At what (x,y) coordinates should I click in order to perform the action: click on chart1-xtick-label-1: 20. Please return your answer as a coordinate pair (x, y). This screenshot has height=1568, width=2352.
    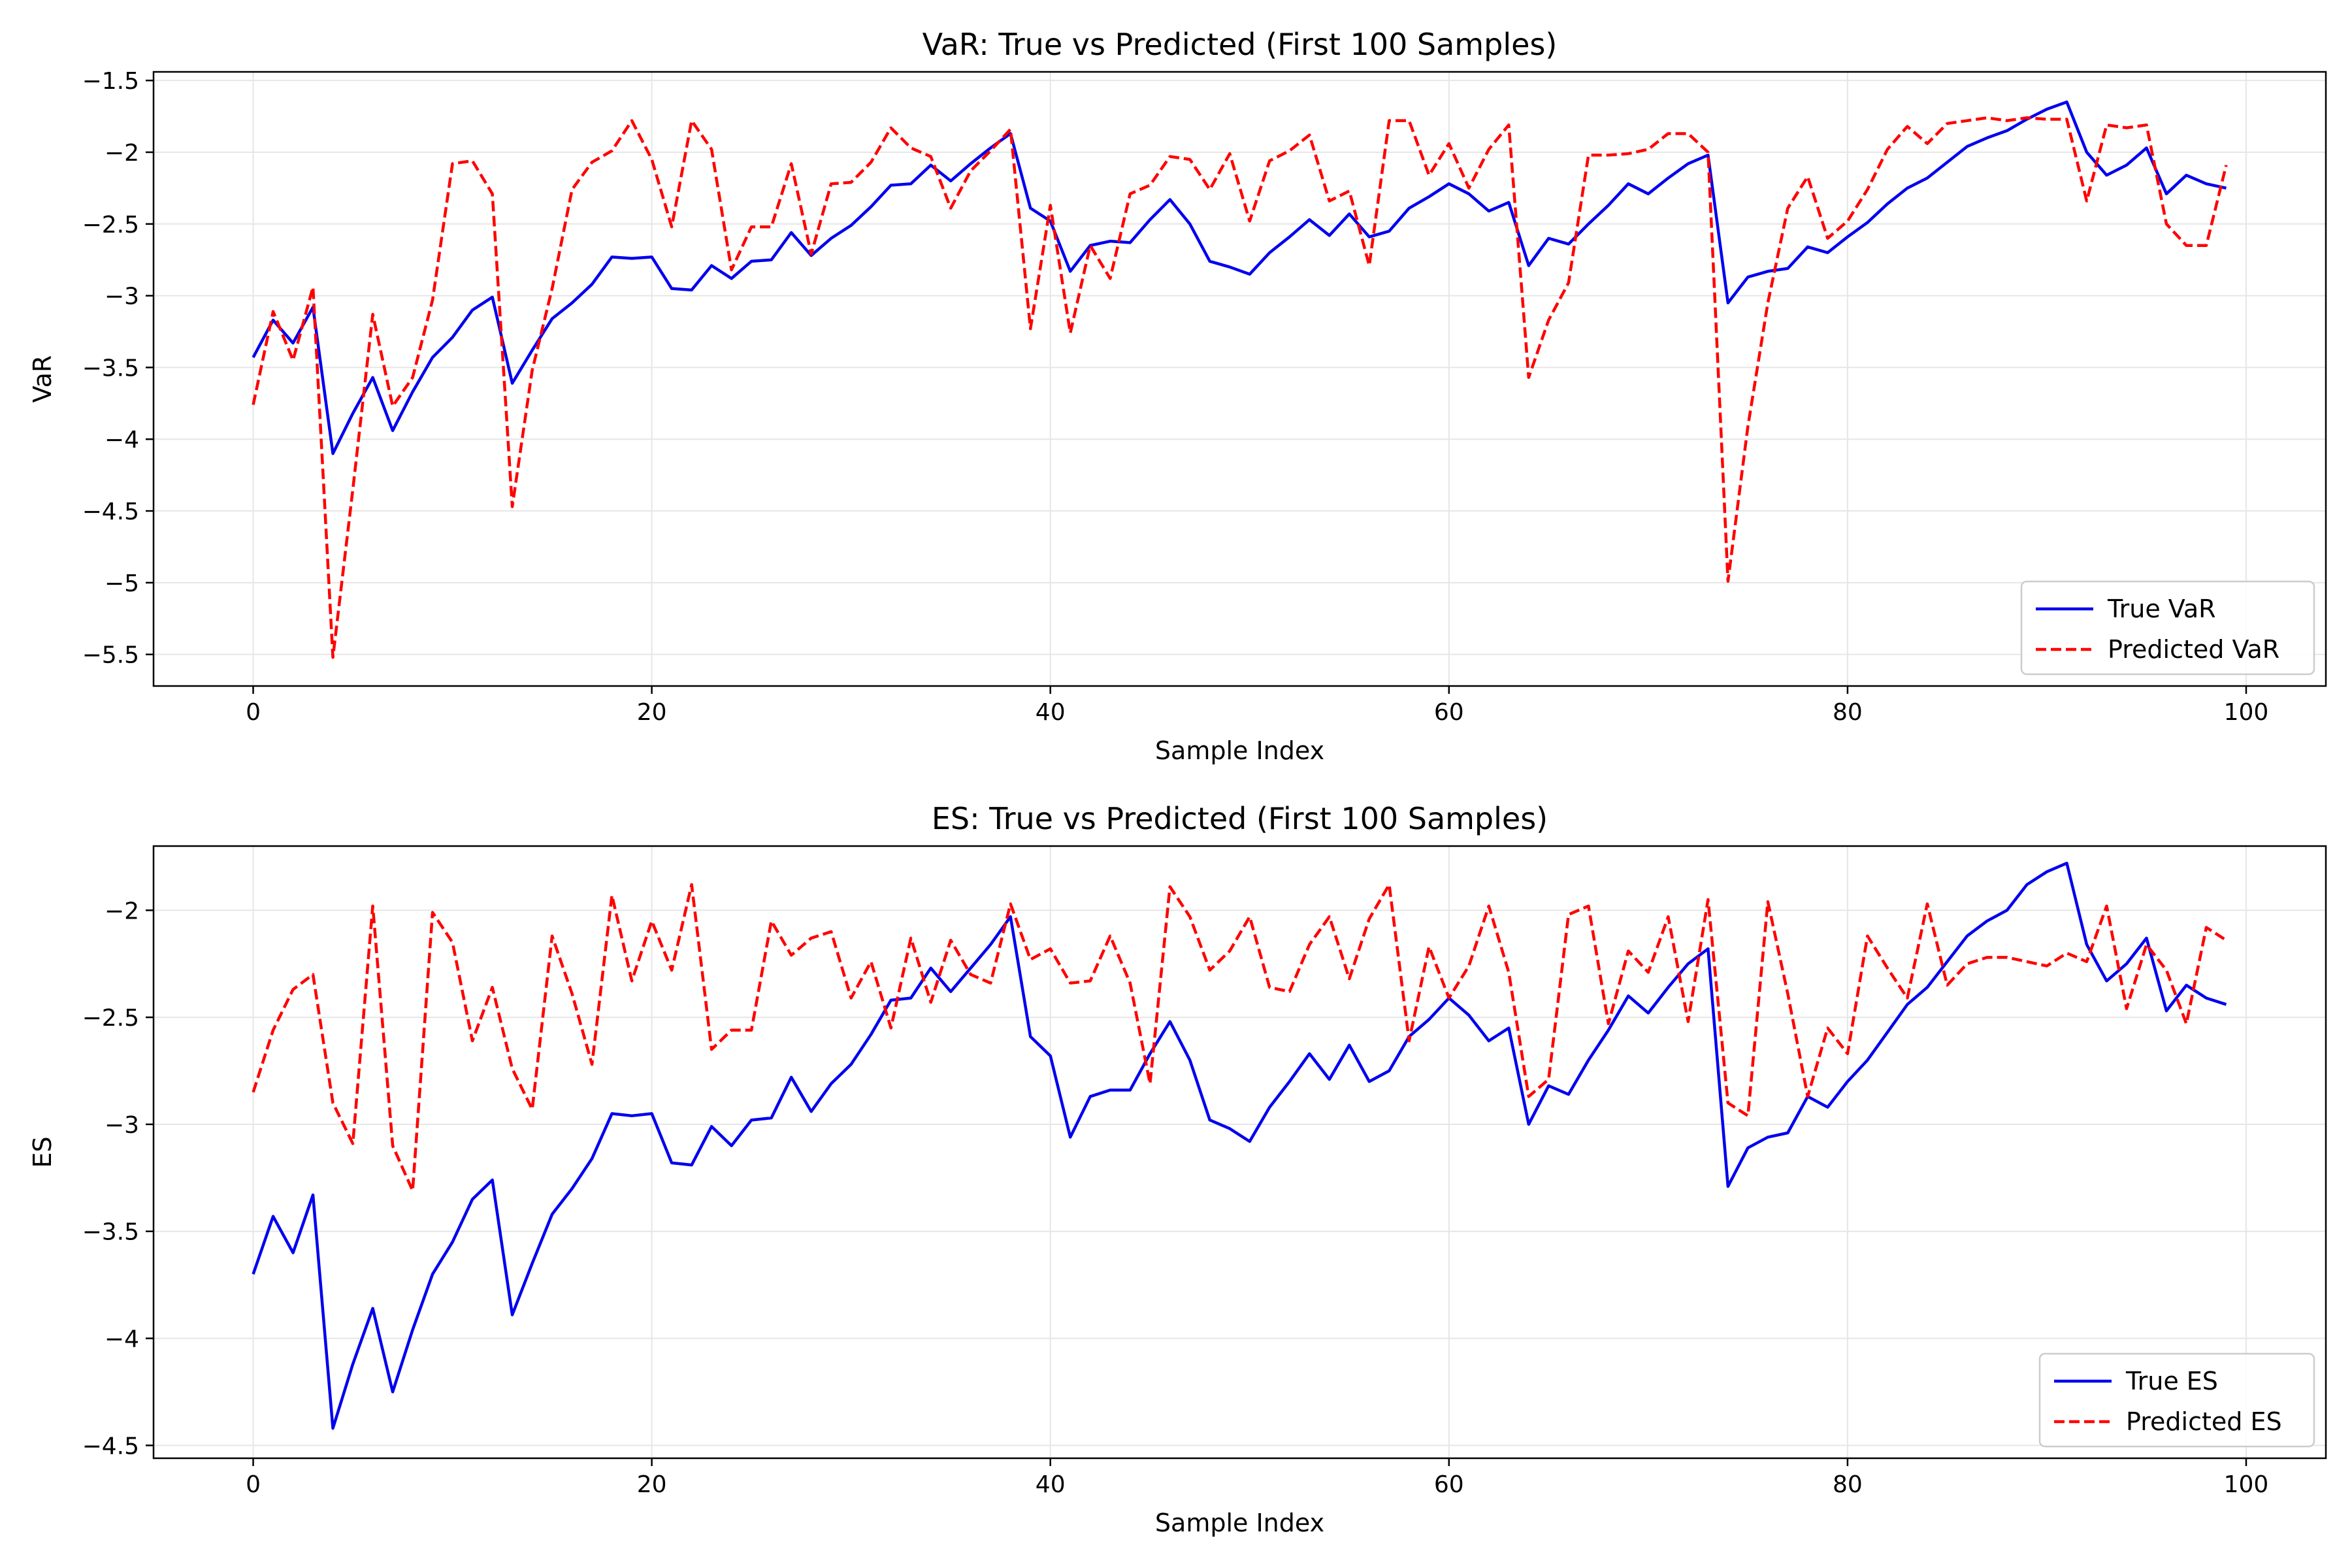
    Looking at the image, I should click on (652, 712).